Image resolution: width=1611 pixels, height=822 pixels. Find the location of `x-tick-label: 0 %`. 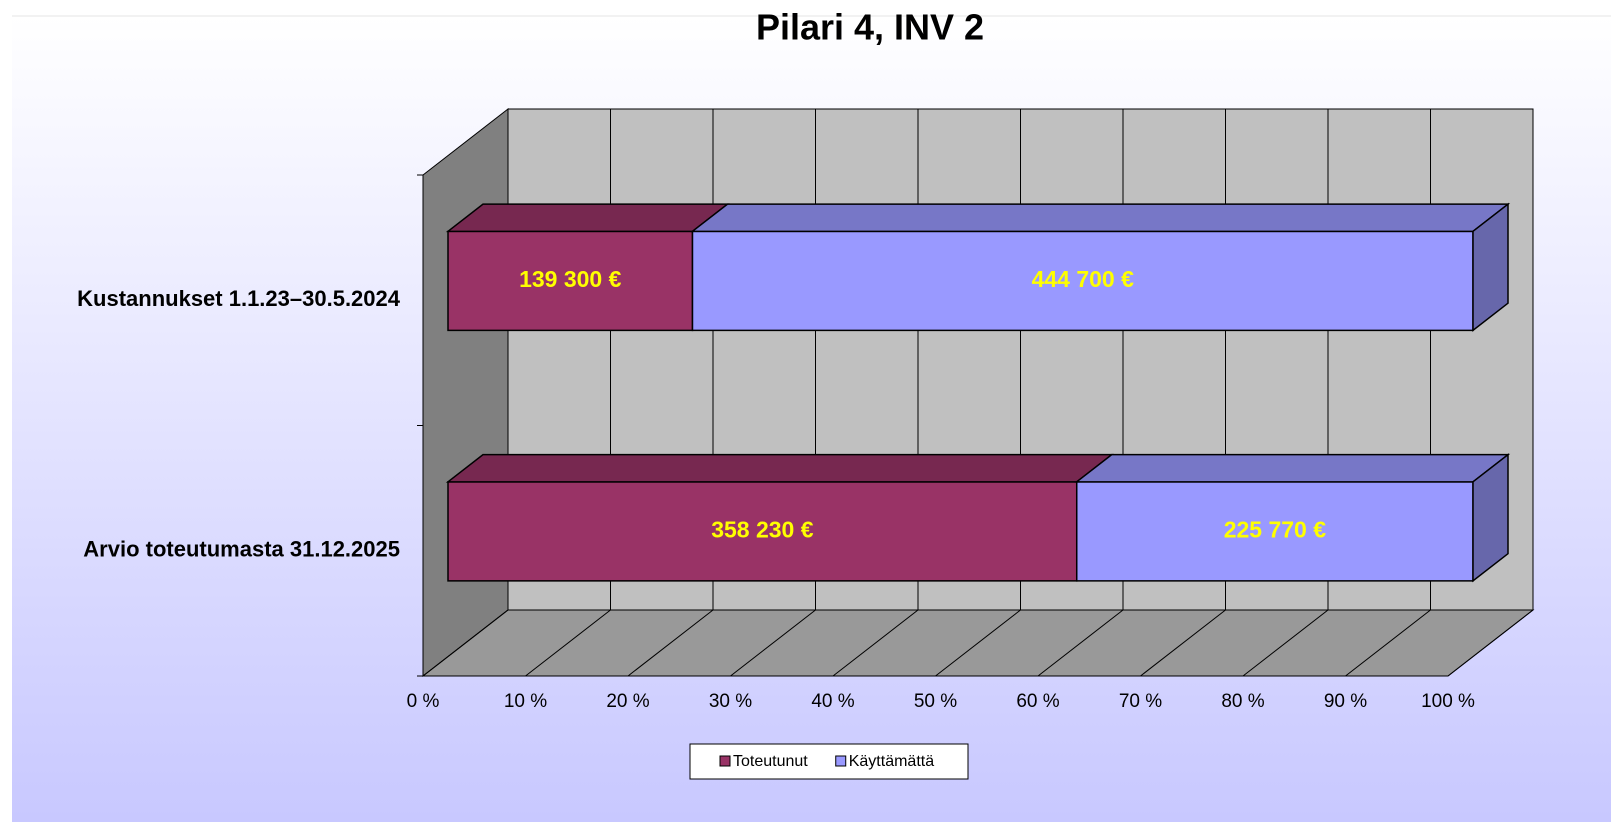

x-tick-label: 0 % is located at coordinates (423, 701).